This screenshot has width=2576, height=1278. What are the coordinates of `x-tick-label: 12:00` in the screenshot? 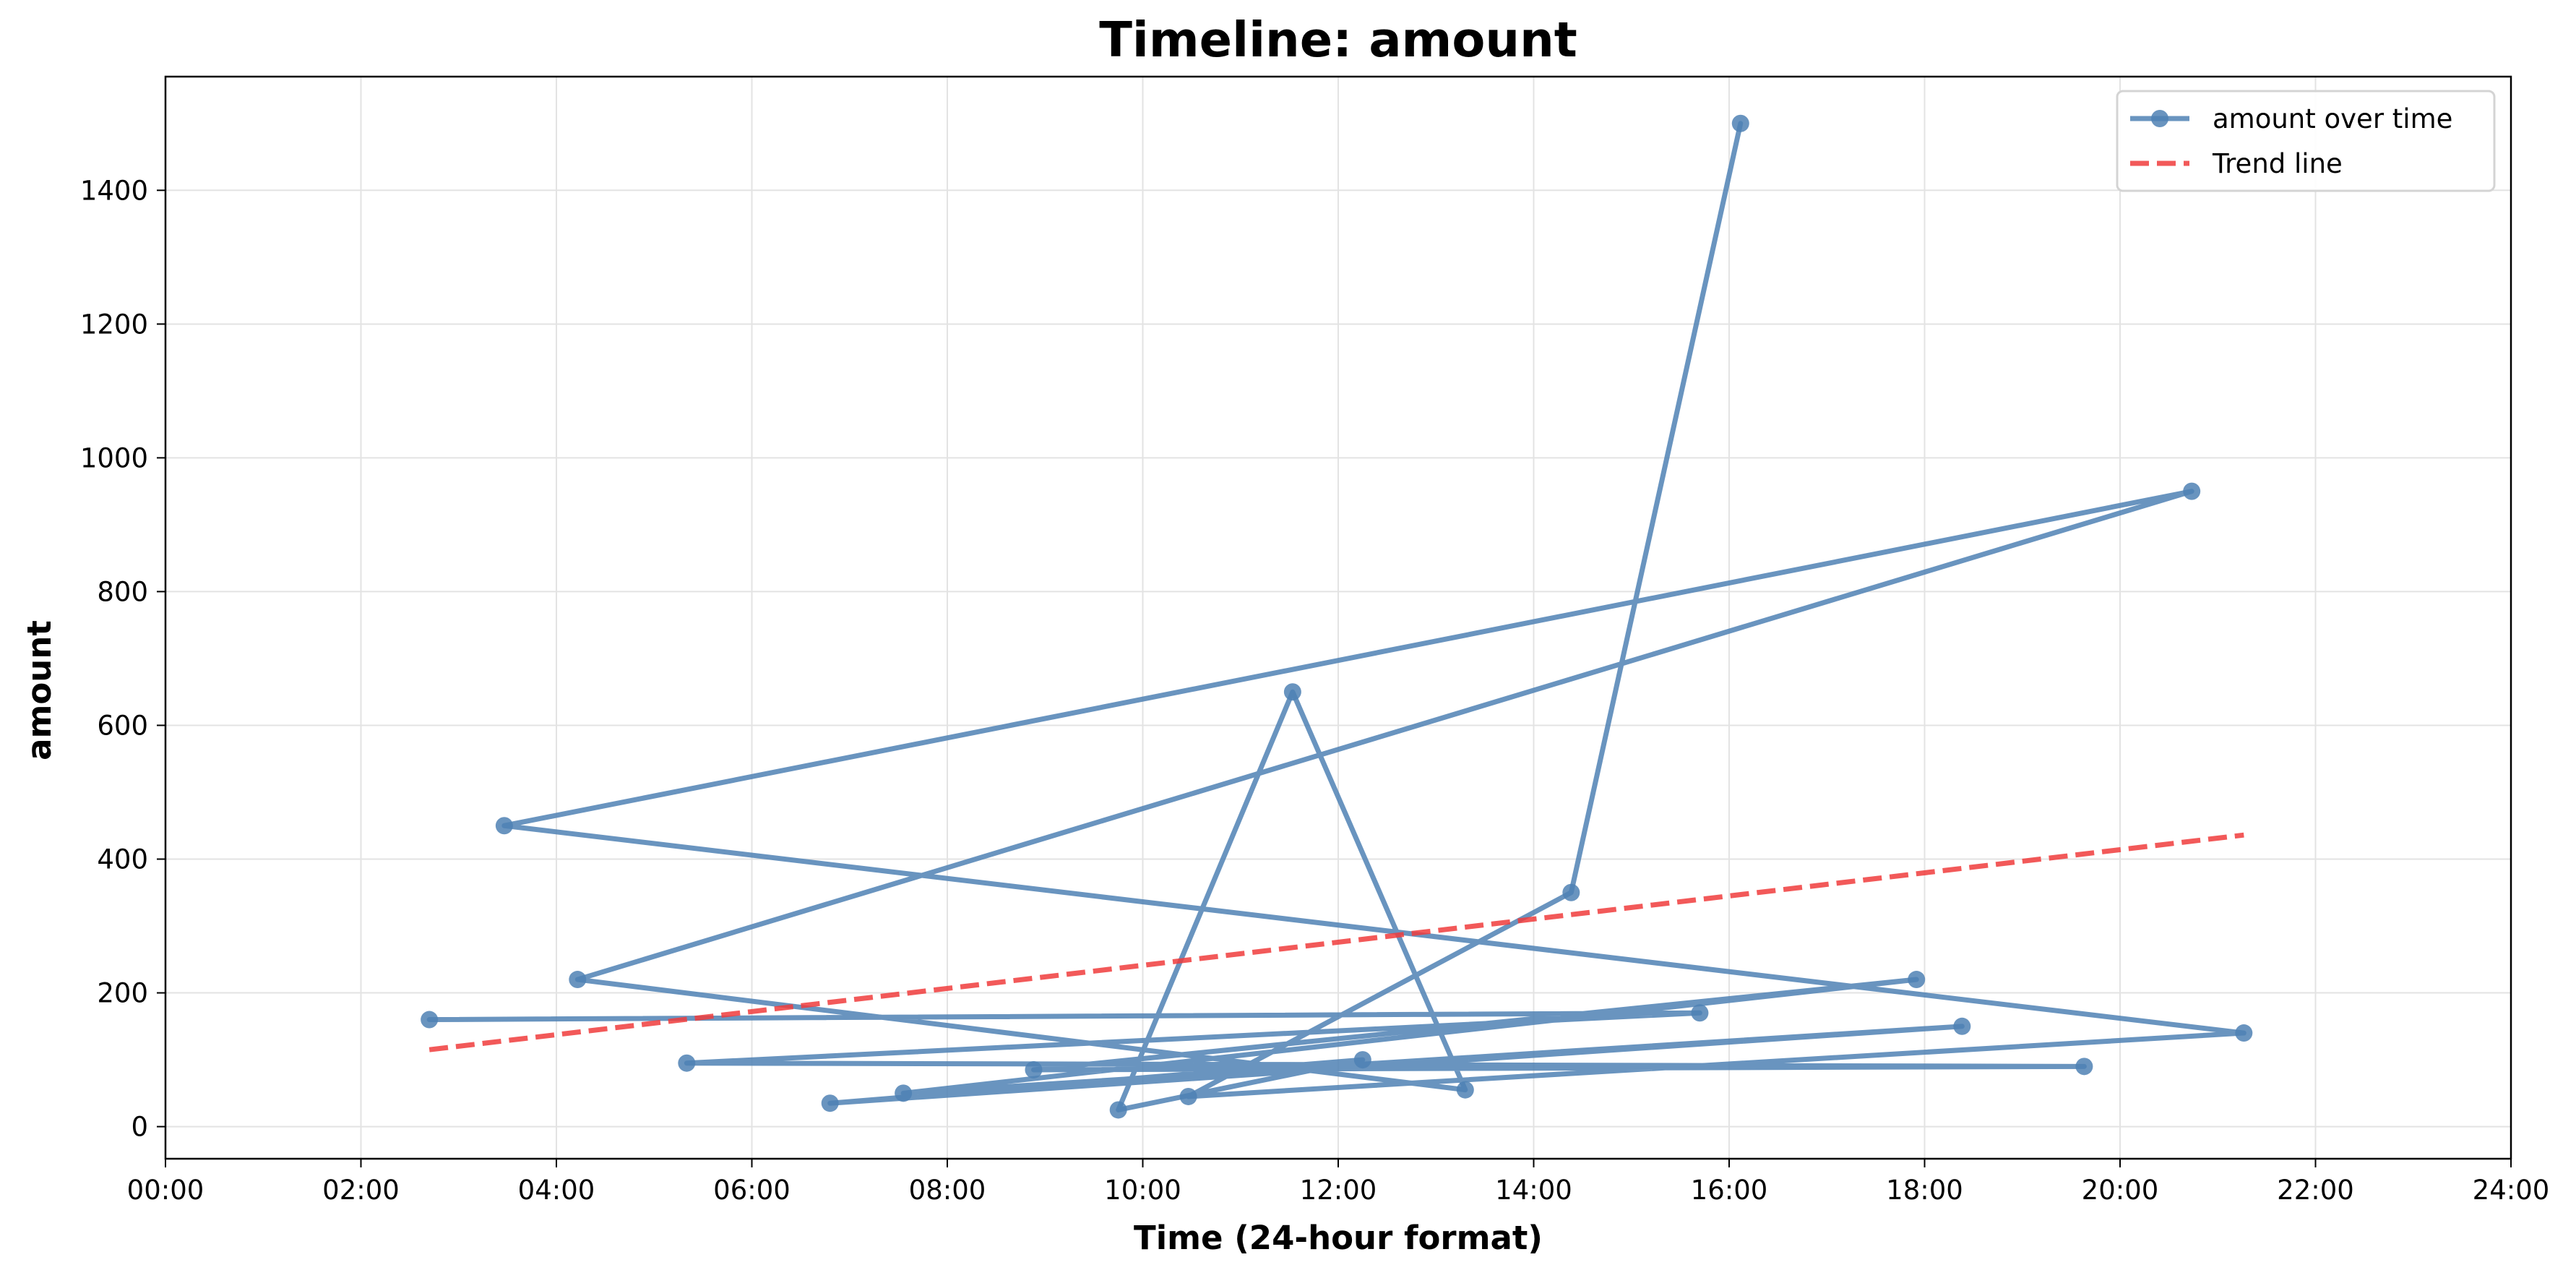 It's located at (1338, 1190).